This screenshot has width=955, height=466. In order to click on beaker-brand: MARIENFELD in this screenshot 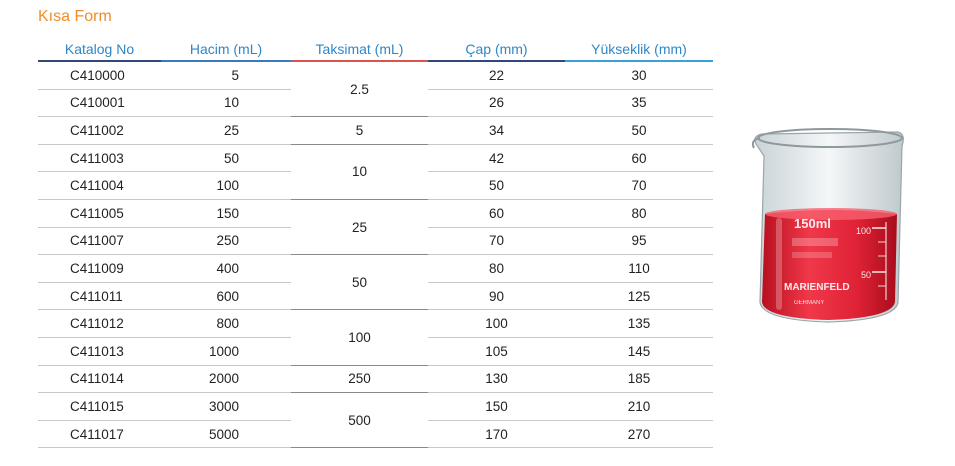, I will do `click(817, 287)`.